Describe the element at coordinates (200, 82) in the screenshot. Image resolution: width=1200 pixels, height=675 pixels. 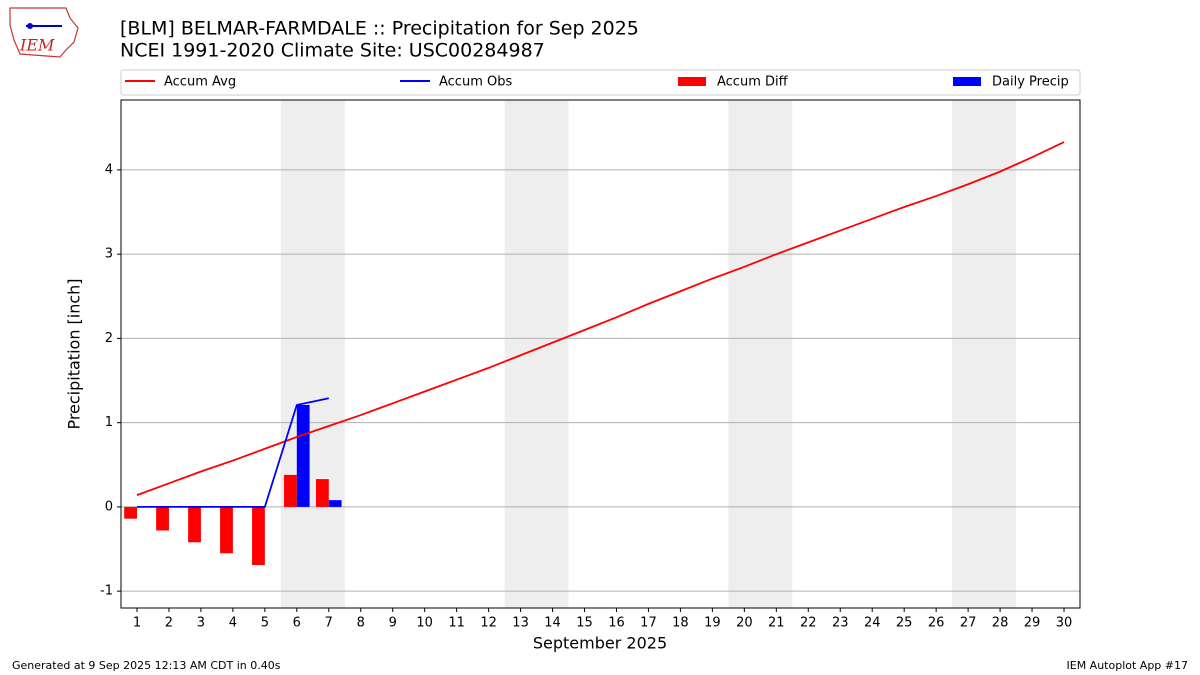
I see `legend-label: Accum Avg` at that location.